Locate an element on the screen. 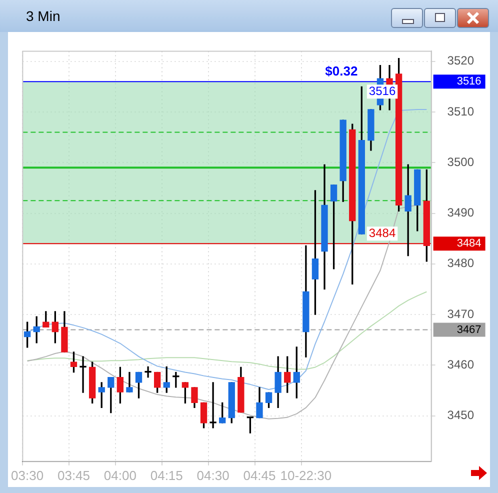 The height and width of the screenshot is (493, 498). annotation: 3516 is located at coordinates (382, 91).